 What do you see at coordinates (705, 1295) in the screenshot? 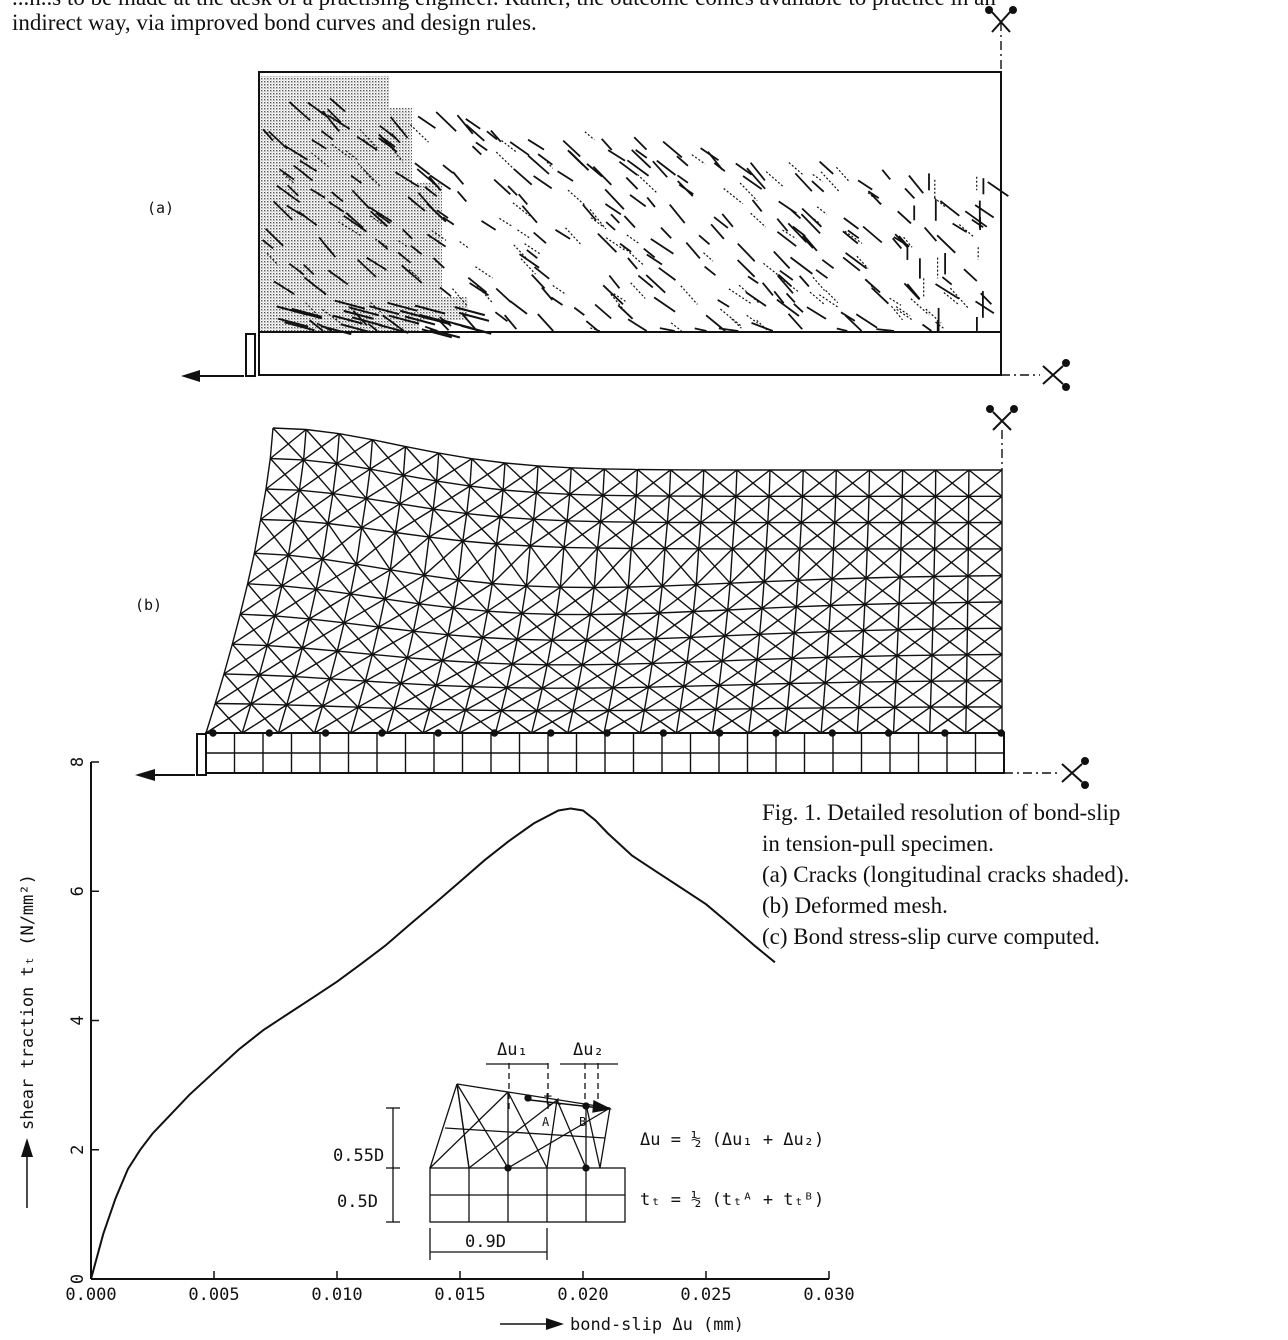
I see `x-tick-label: 0.025` at bounding box center [705, 1295].